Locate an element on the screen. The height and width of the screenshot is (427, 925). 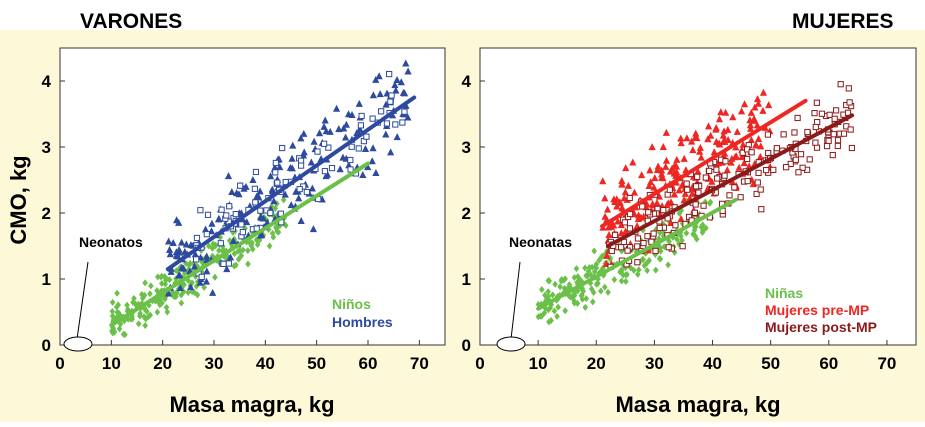
x-tick-label: 10 is located at coordinates (111, 363).